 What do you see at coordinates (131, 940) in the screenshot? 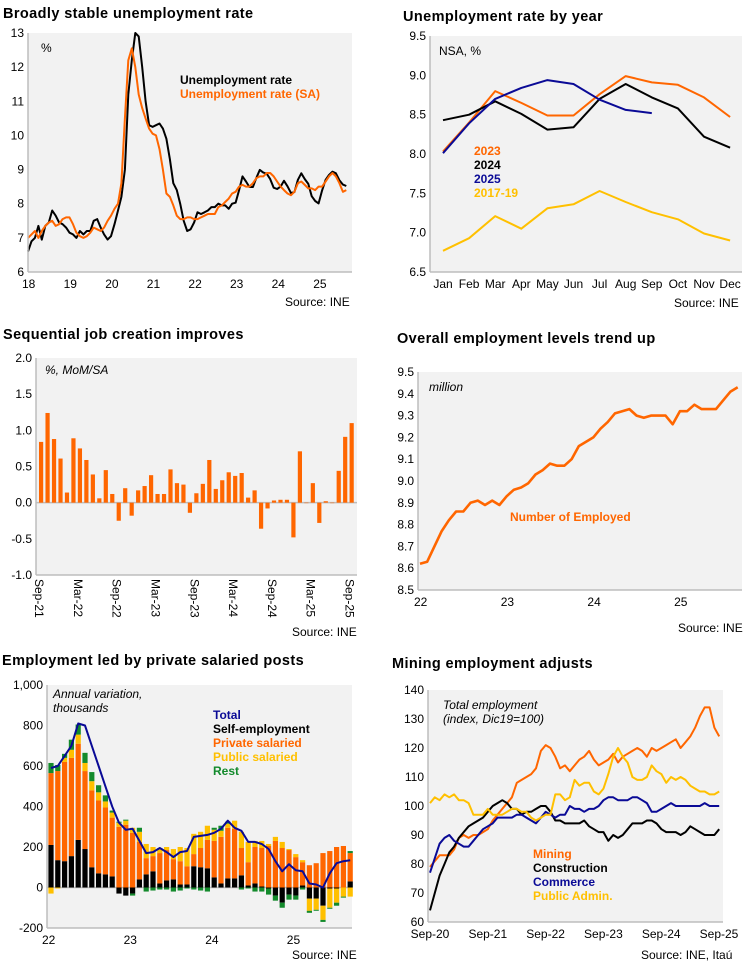
I see `x-tick-label: 23` at bounding box center [131, 940].